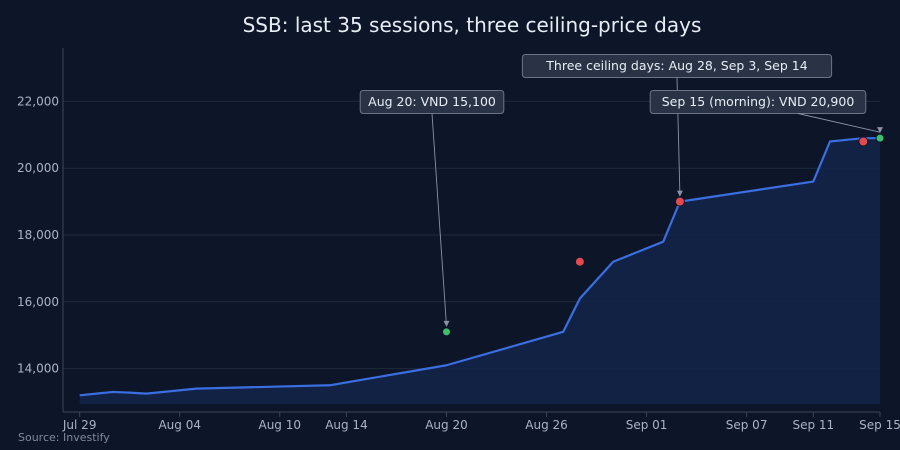  What do you see at coordinates (179, 425) in the screenshot?
I see `x-tick-label: Aug 04` at bounding box center [179, 425].